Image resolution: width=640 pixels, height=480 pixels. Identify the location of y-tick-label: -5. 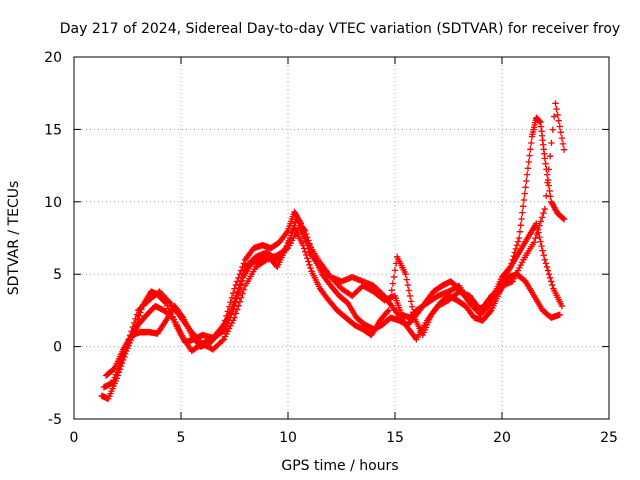
(55, 420).